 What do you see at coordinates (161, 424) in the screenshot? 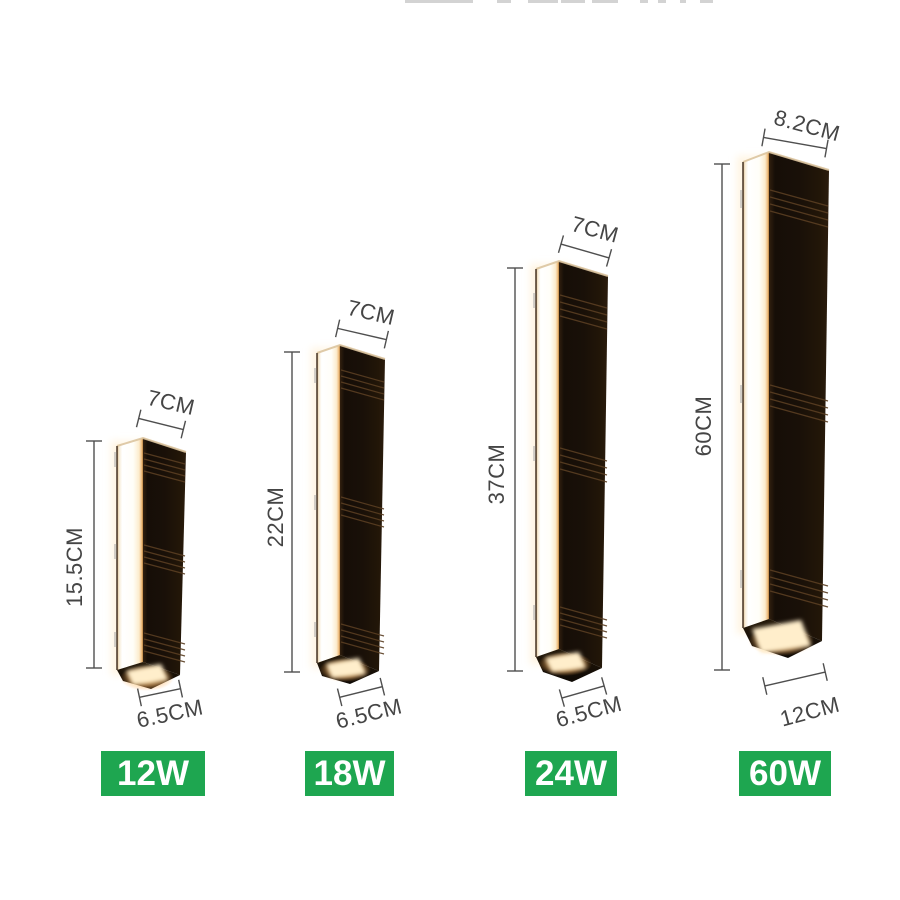
I see `lamp1-width-dimension-line` at bounding box center [161, 424].